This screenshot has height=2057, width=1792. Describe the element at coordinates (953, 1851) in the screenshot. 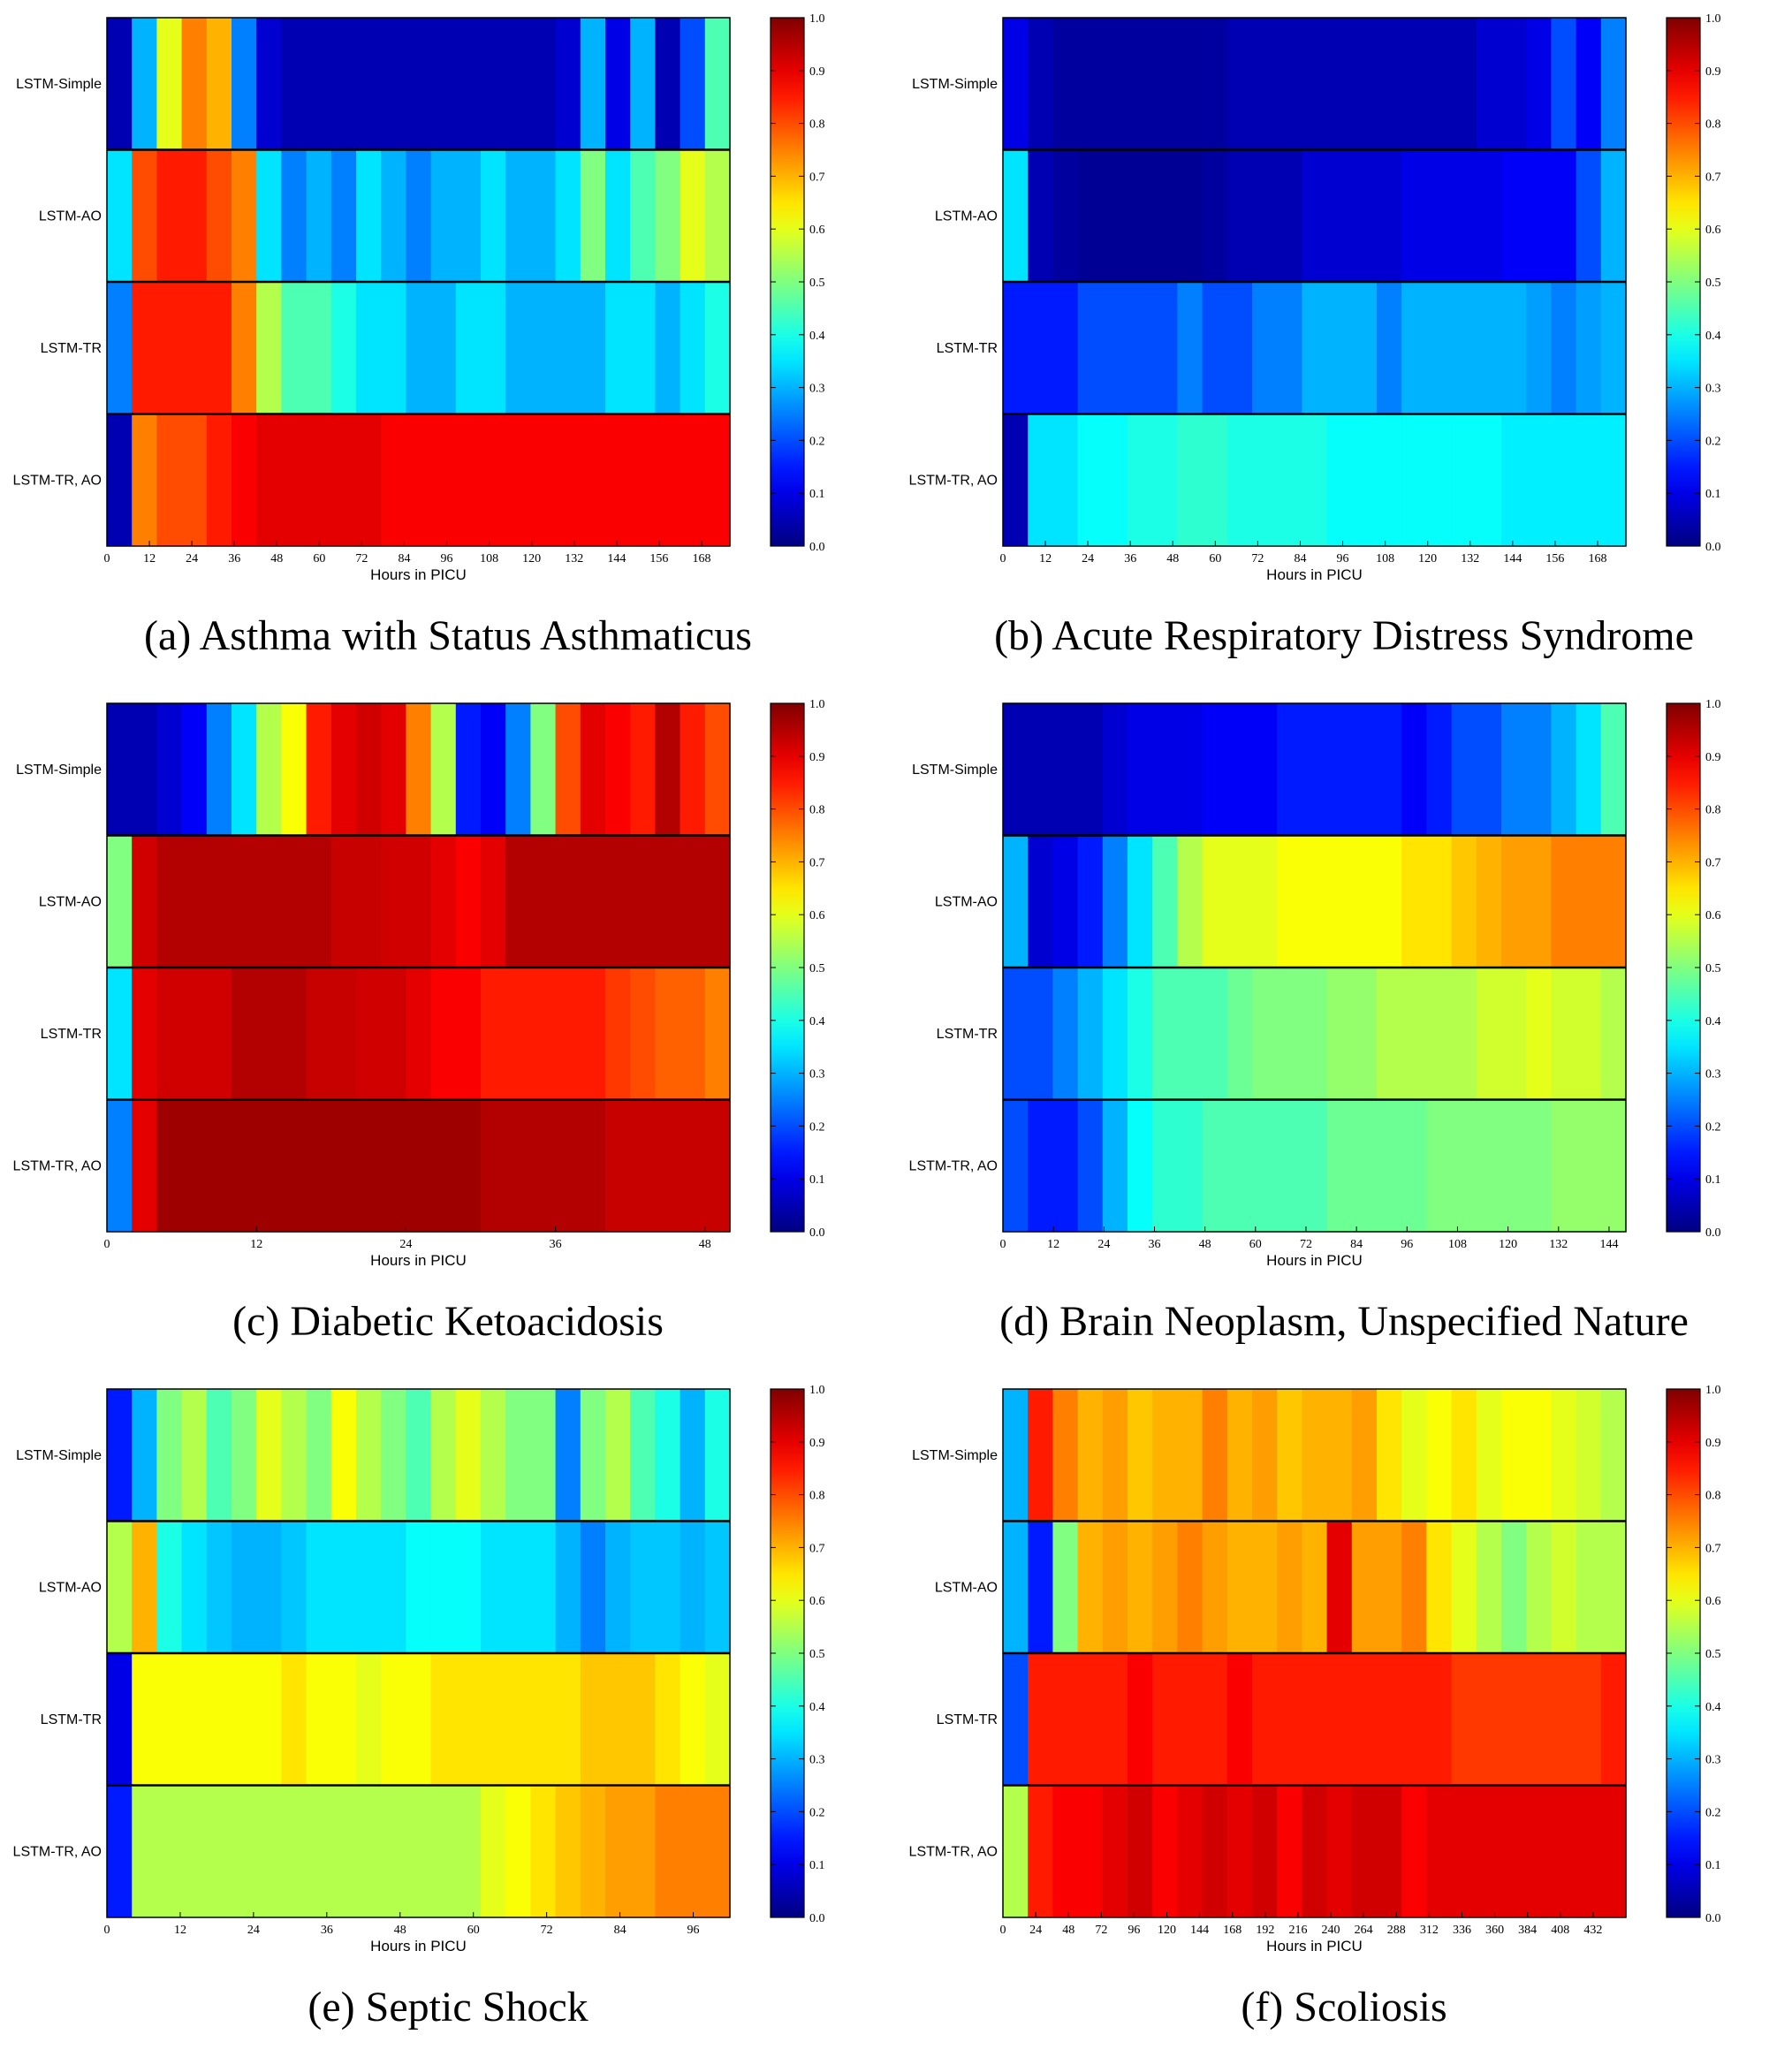

I see `row-label: LSTM-TR, AO` at that location.